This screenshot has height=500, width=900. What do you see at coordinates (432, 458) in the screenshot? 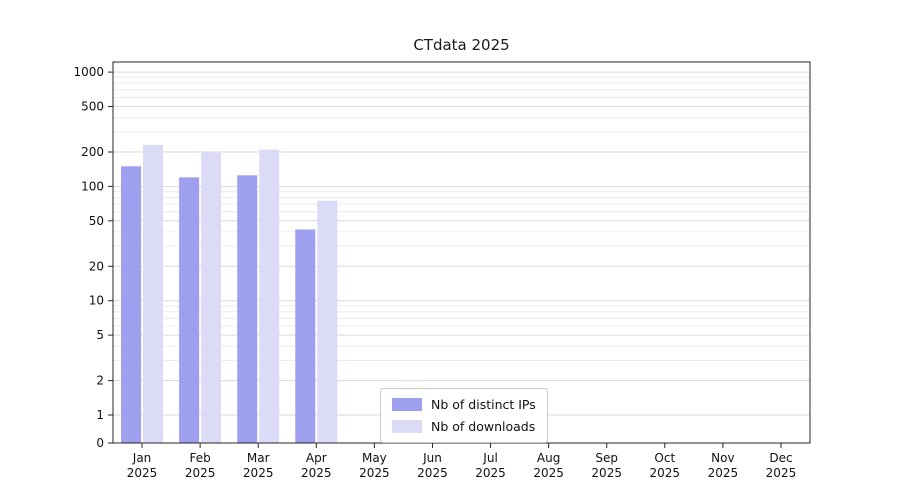
I see `x-tick-label-month: Jun` at bounding box center [432, 458].